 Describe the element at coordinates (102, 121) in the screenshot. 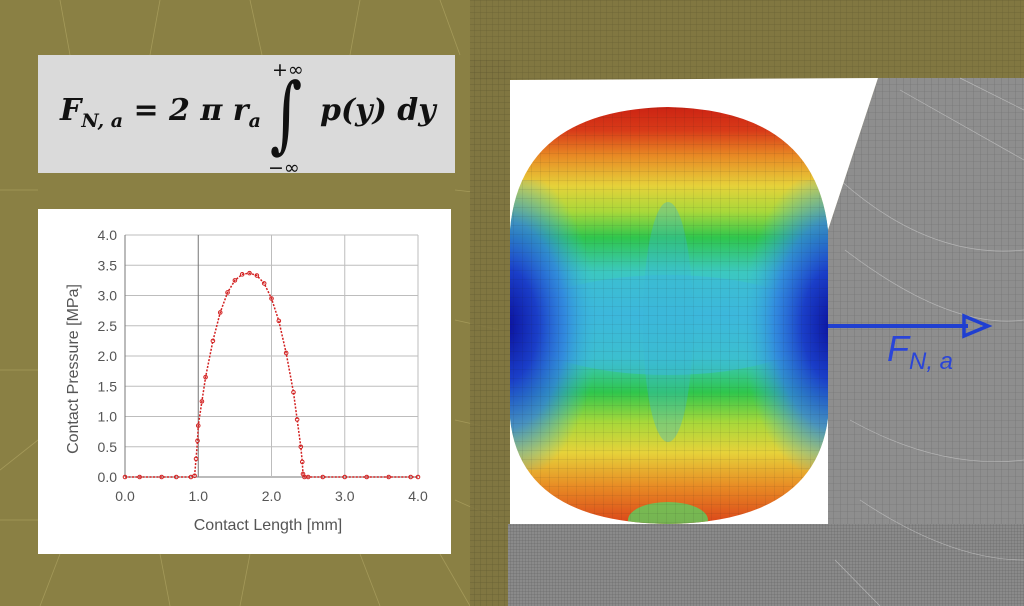

I see `formula-lhs-subscript: N, a` at that location.